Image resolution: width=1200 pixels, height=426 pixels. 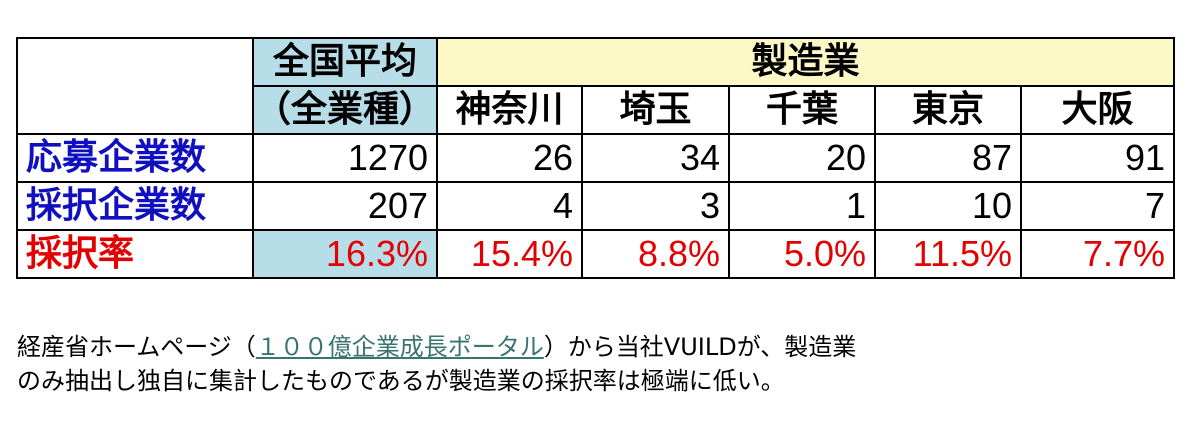 I want to click on cell-rate-chiba: 5.0%, so click(x=802, y=254).